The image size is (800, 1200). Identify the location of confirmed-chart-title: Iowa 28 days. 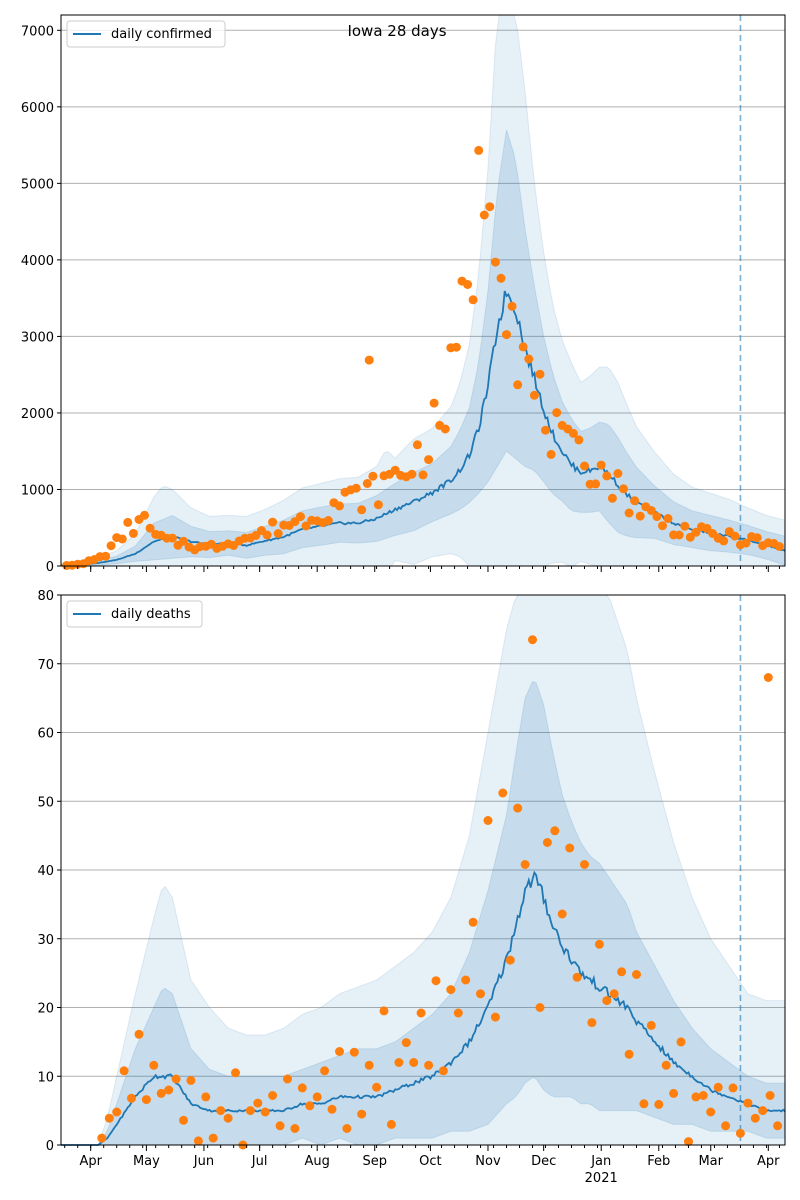
(396, 31).